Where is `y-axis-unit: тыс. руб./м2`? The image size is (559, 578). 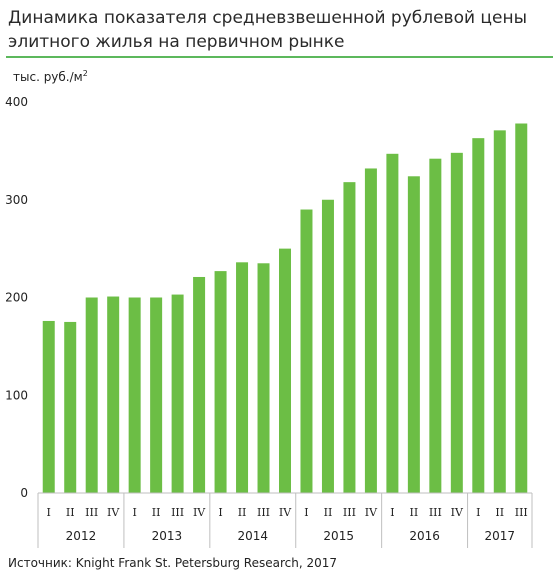
y-axis-unit: тыс. руб./м2 is located at coordinates (50, 76).